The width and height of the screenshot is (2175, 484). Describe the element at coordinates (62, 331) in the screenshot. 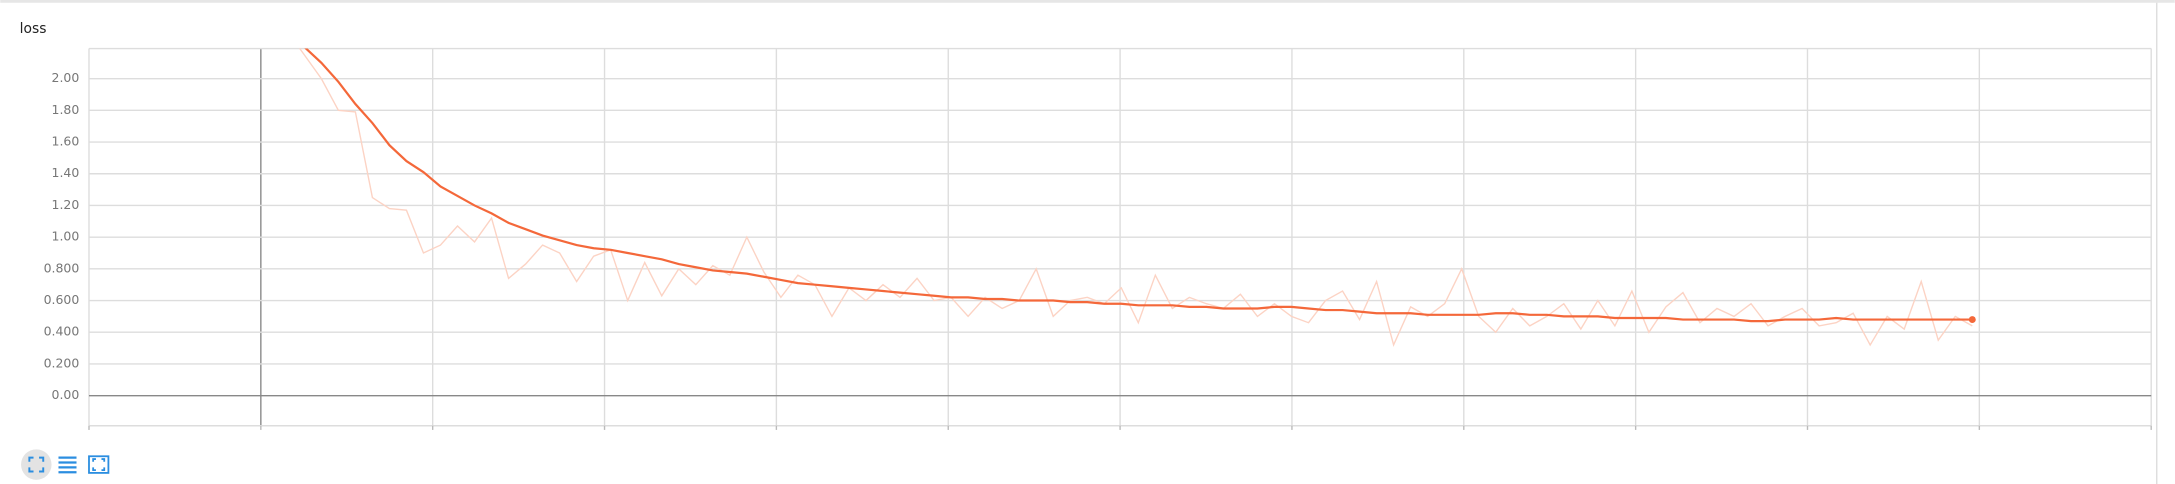

I see `y-tick-label: 0.400` at that location.